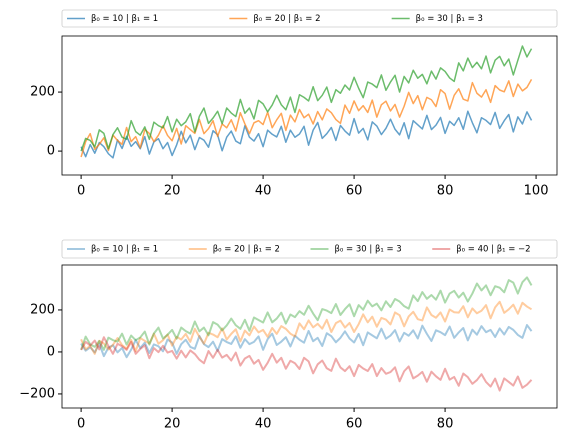 Image resolution: width=564 pixels, height=439 pixels. What do you see at coordinates (536, 191) in the screenshot?
I see `x-tick-label: 100` at bounding box center [536, 191].